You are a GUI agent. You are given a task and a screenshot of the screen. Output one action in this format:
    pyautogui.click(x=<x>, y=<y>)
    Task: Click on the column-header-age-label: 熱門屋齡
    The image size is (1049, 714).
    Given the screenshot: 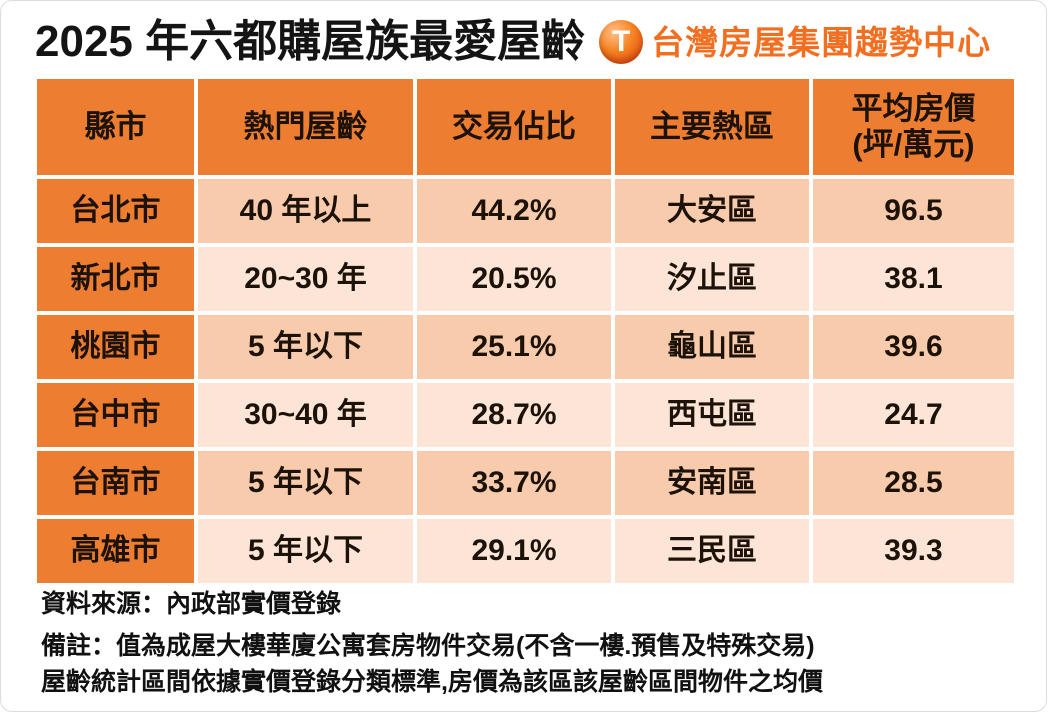 What is the action you would take?
    pyautogui.click(x=305, y=127)
    